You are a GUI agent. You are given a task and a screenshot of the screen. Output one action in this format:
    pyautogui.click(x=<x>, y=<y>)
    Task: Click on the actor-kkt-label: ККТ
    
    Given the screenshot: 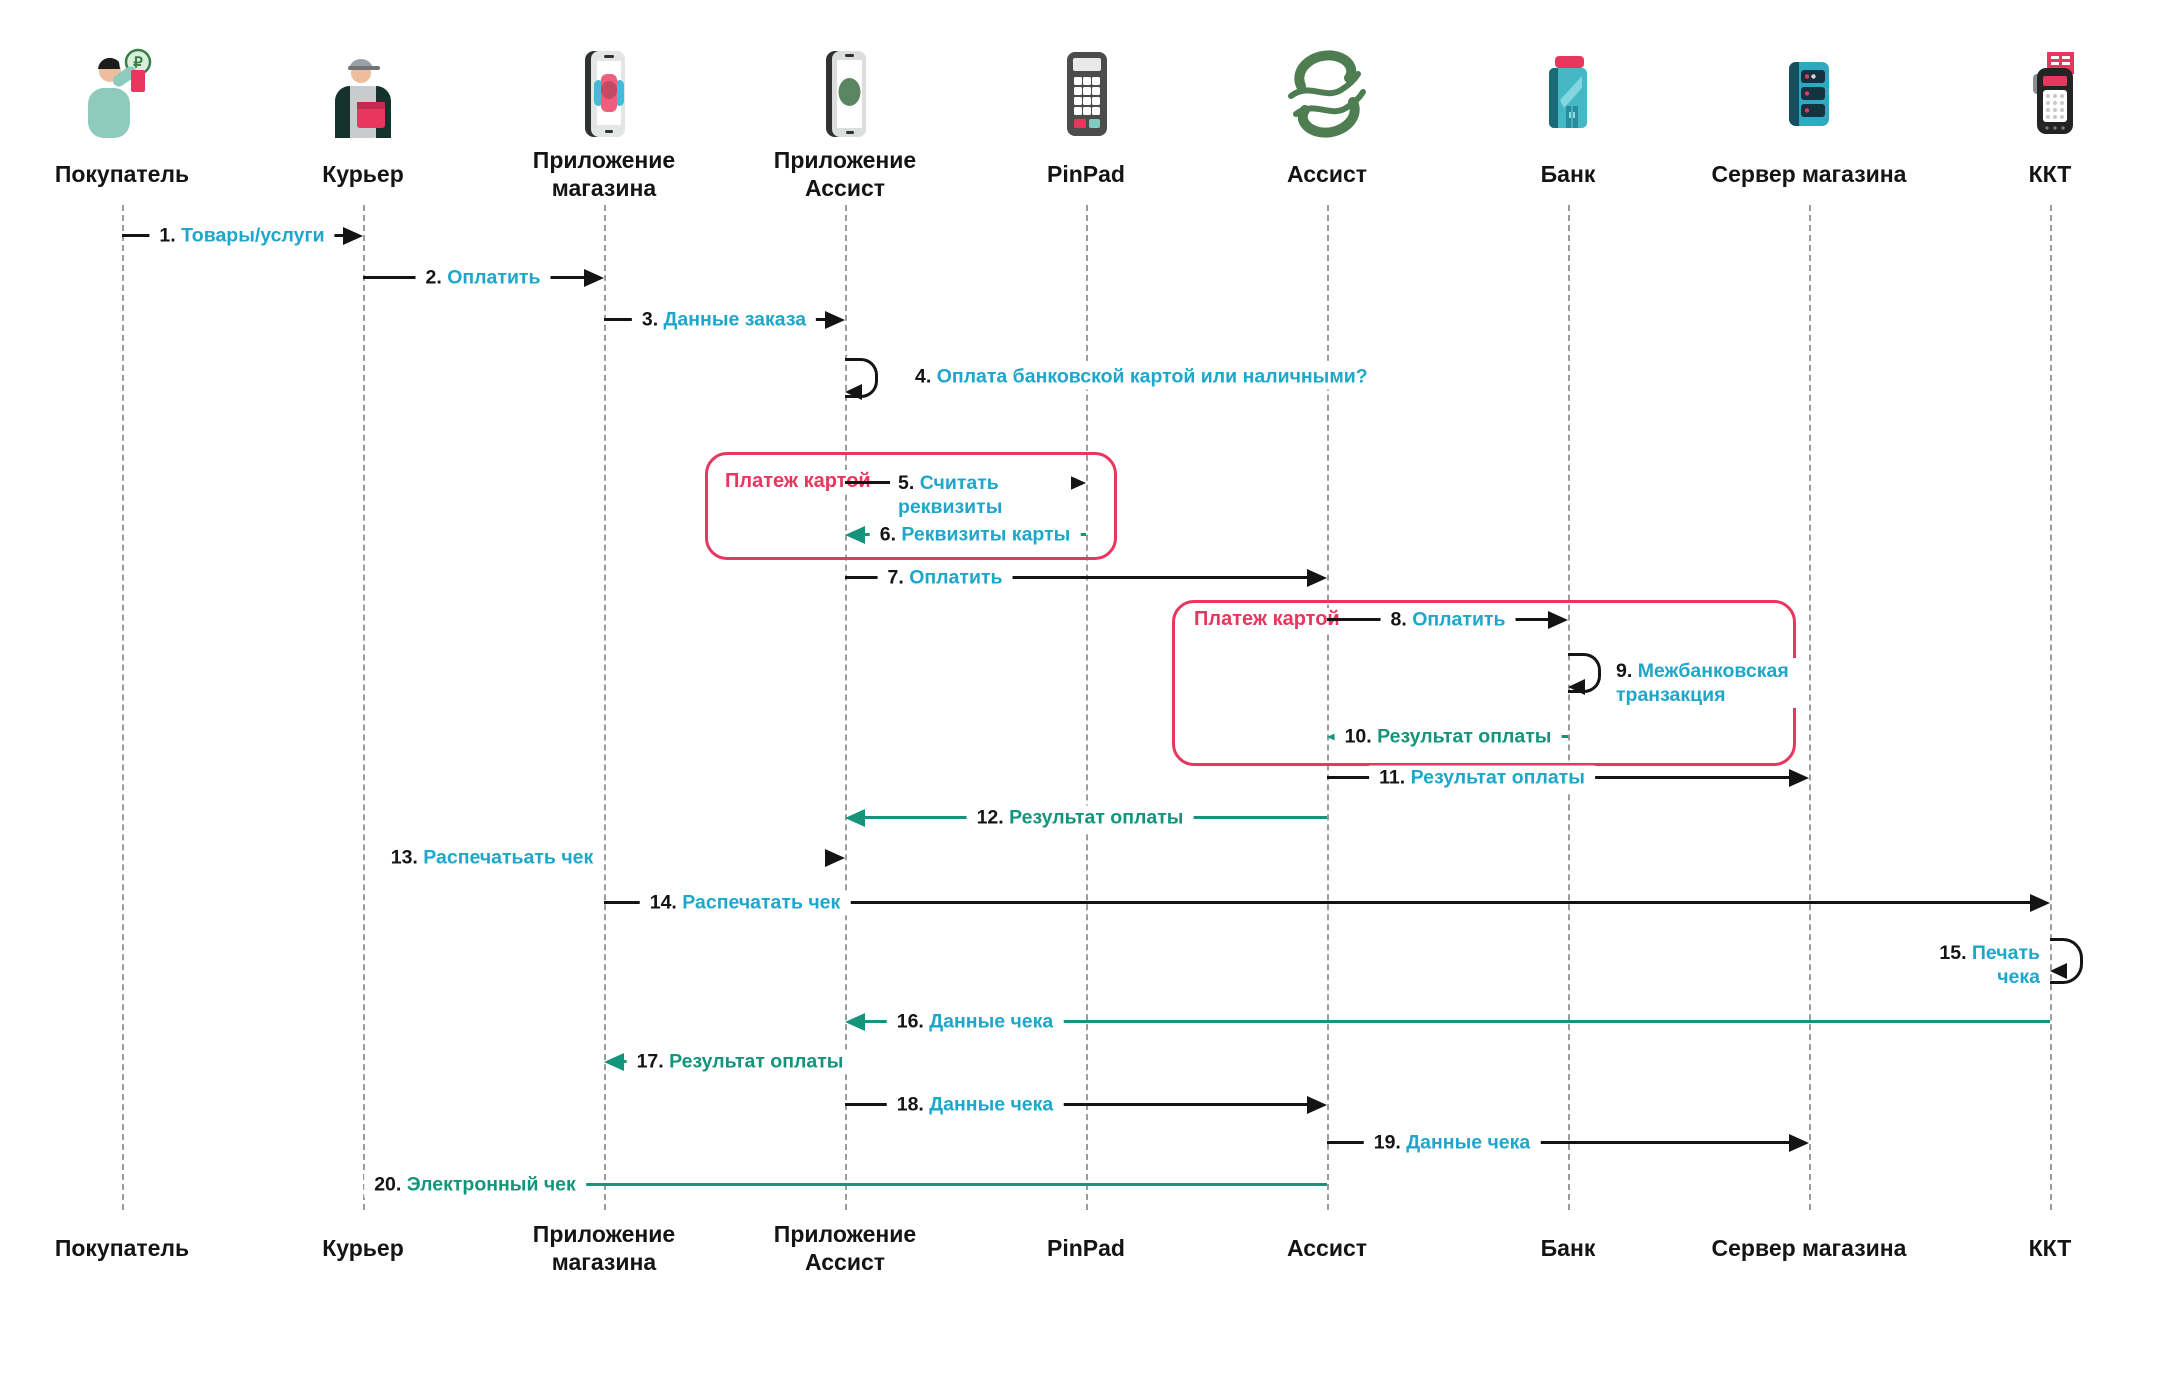 What is the action you would take?
    pyautogui.click(x=2050, y=173)
    